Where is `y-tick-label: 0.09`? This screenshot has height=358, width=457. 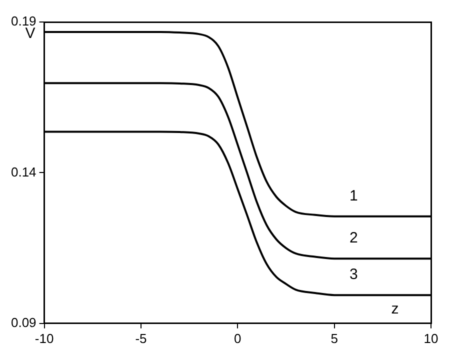 y-tick-label: 0.09 is located at coordinates (23, 322).